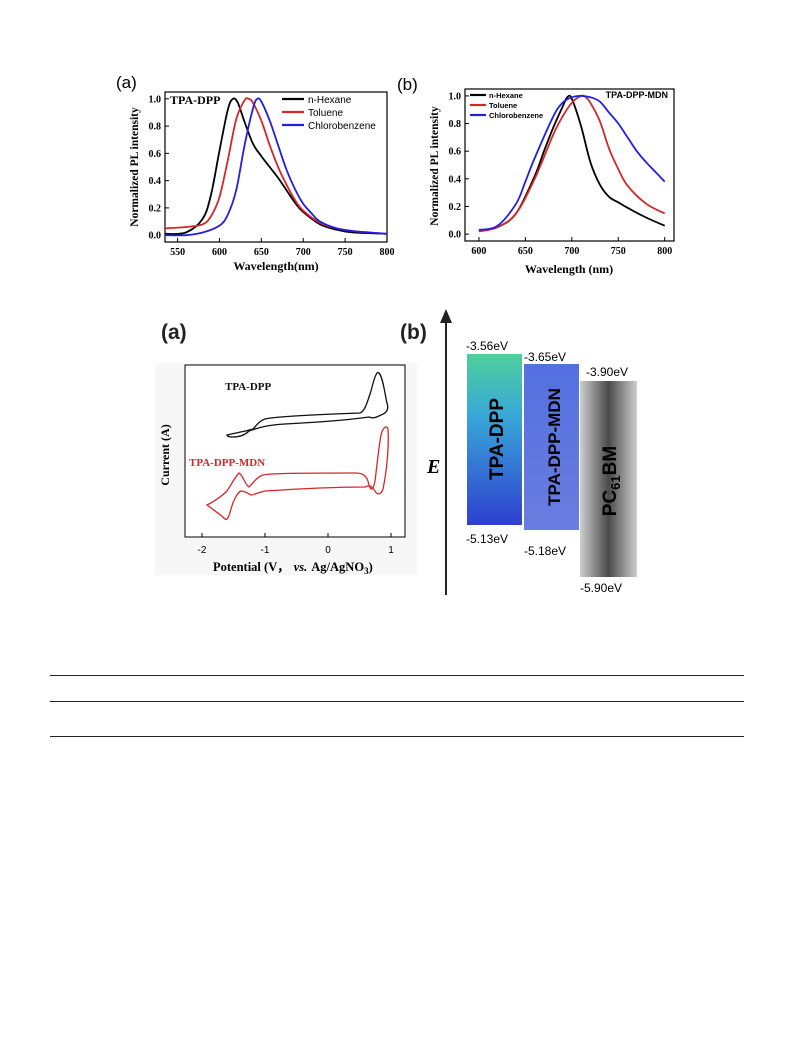 This screenshot has width=793, height=1057. What do you see at coordinates (487, 346) in the screenshot?
I see `lumo-tpa-dpp: -3.56eV` at bounding box center [487, 346].